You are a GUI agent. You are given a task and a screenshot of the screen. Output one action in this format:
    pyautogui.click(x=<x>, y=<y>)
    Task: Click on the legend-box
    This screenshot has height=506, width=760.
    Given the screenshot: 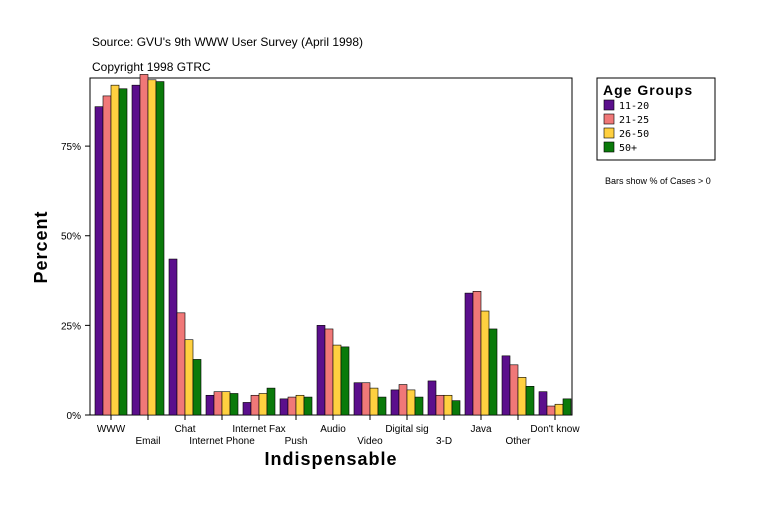 What is the action you would take?
    pyautogui.click(x=656, y=119)
    